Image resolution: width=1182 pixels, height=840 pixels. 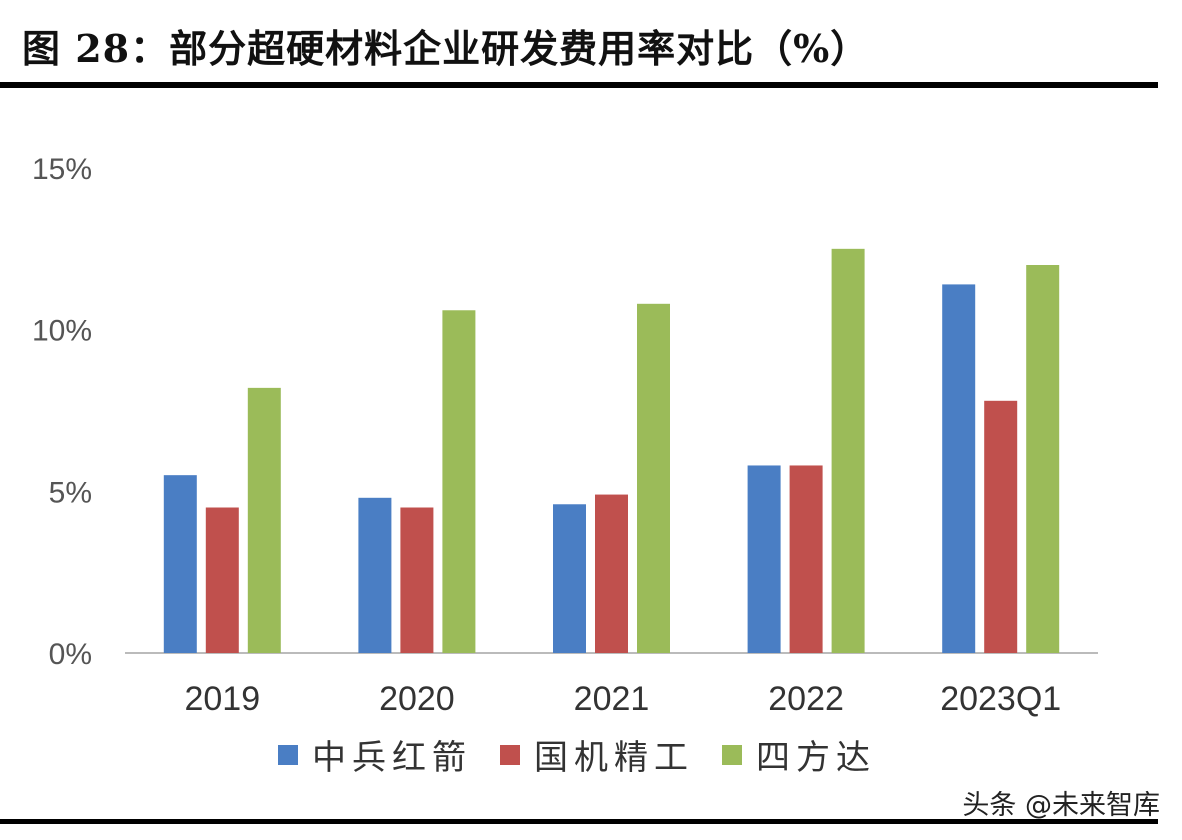 What do you see at coordinates (579, 85) in the screenshot?
I see `top-rule` at bounding box center [579, 85].